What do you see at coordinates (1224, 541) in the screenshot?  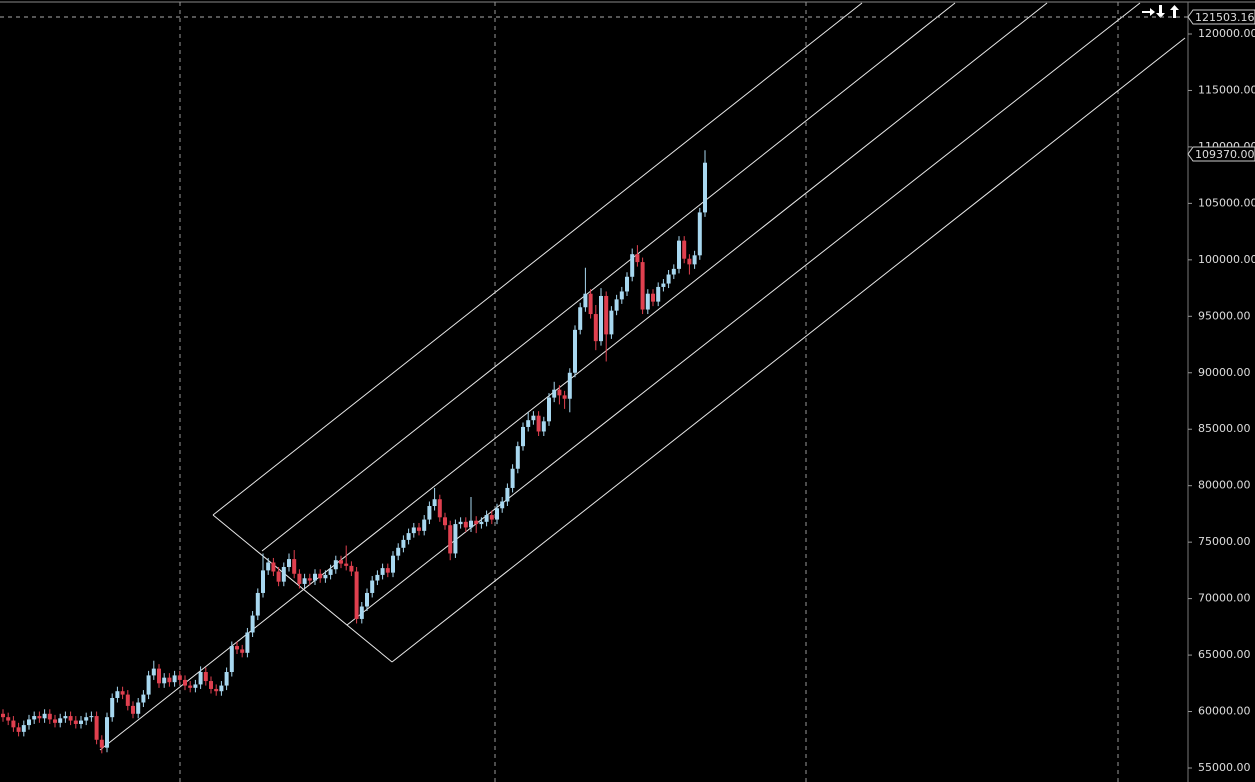 I see `y-tick-label: 75000.00` at bounding box center [1224, 541].